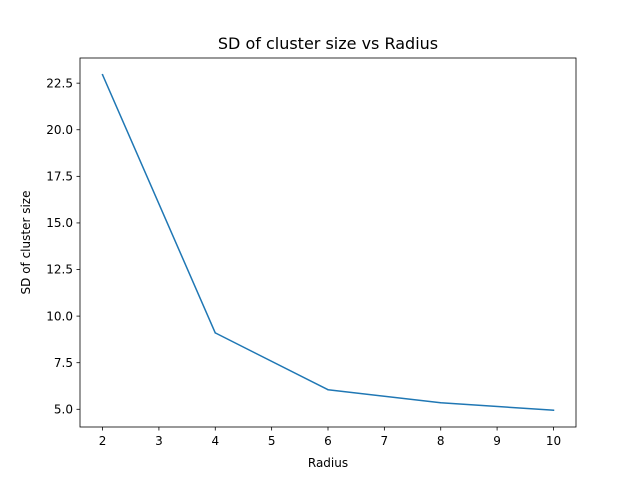 Image resolution: width=640 pixels, height=480 pixels. Describe the element at coordinates (497, 441) in the screenshot. I see `x-tick-label: 9` at that location.